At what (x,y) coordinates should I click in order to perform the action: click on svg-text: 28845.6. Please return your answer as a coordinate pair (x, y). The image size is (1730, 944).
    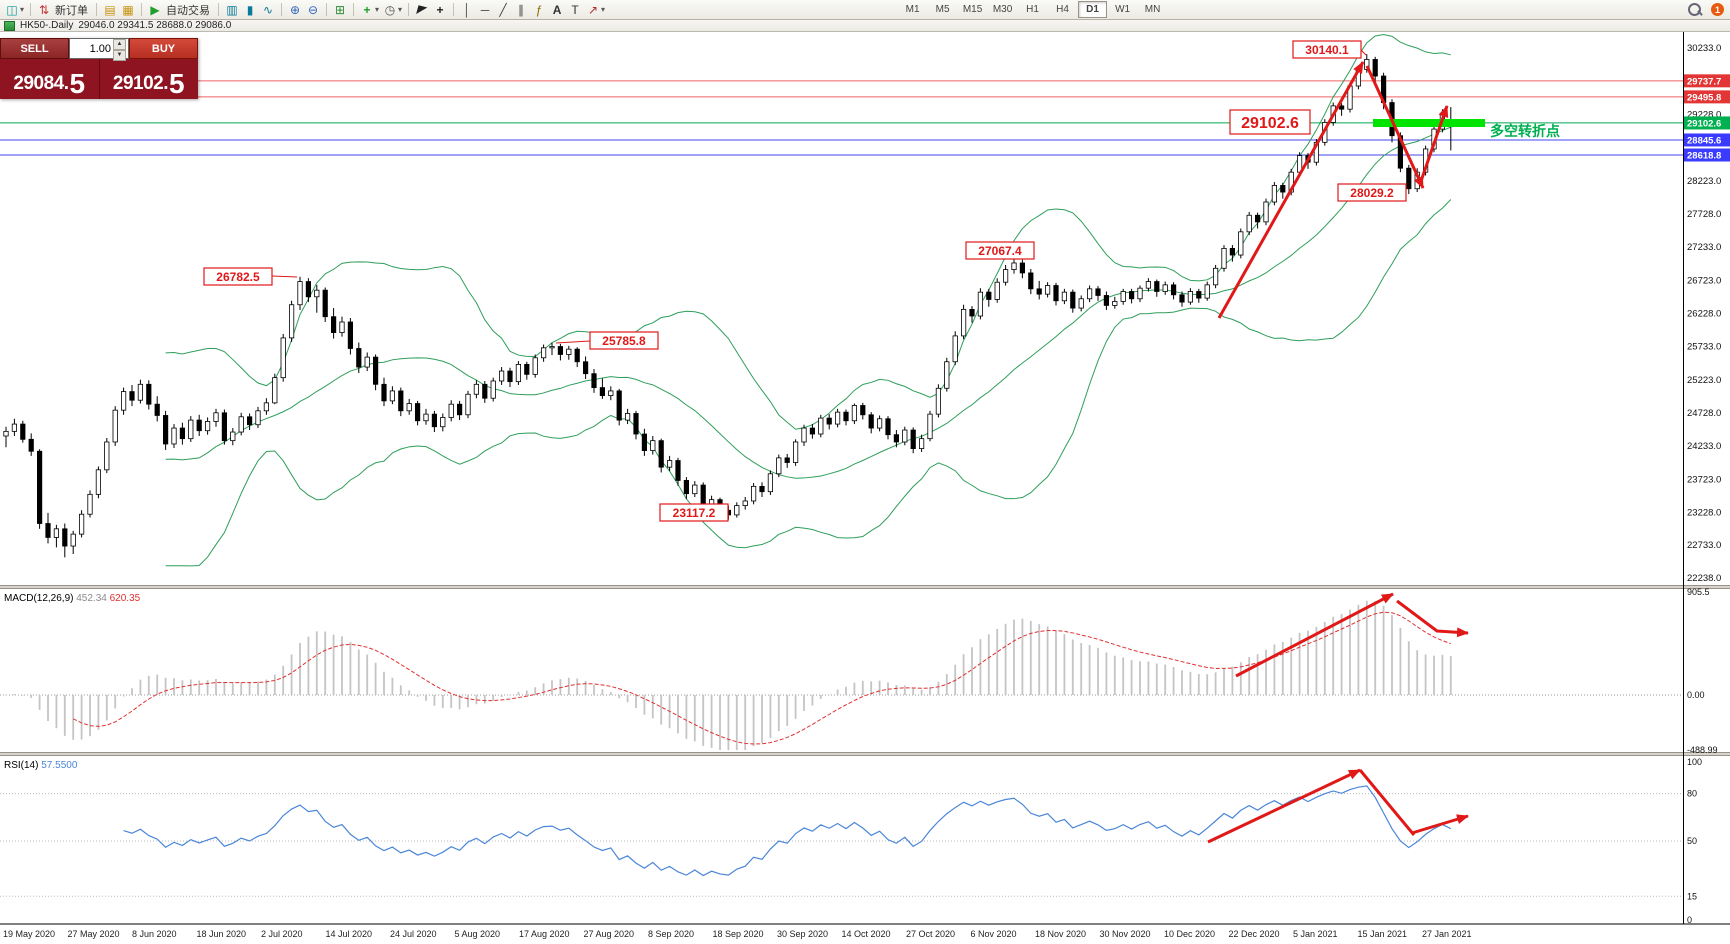
    Looking at the image, I should click on (1704, 140).